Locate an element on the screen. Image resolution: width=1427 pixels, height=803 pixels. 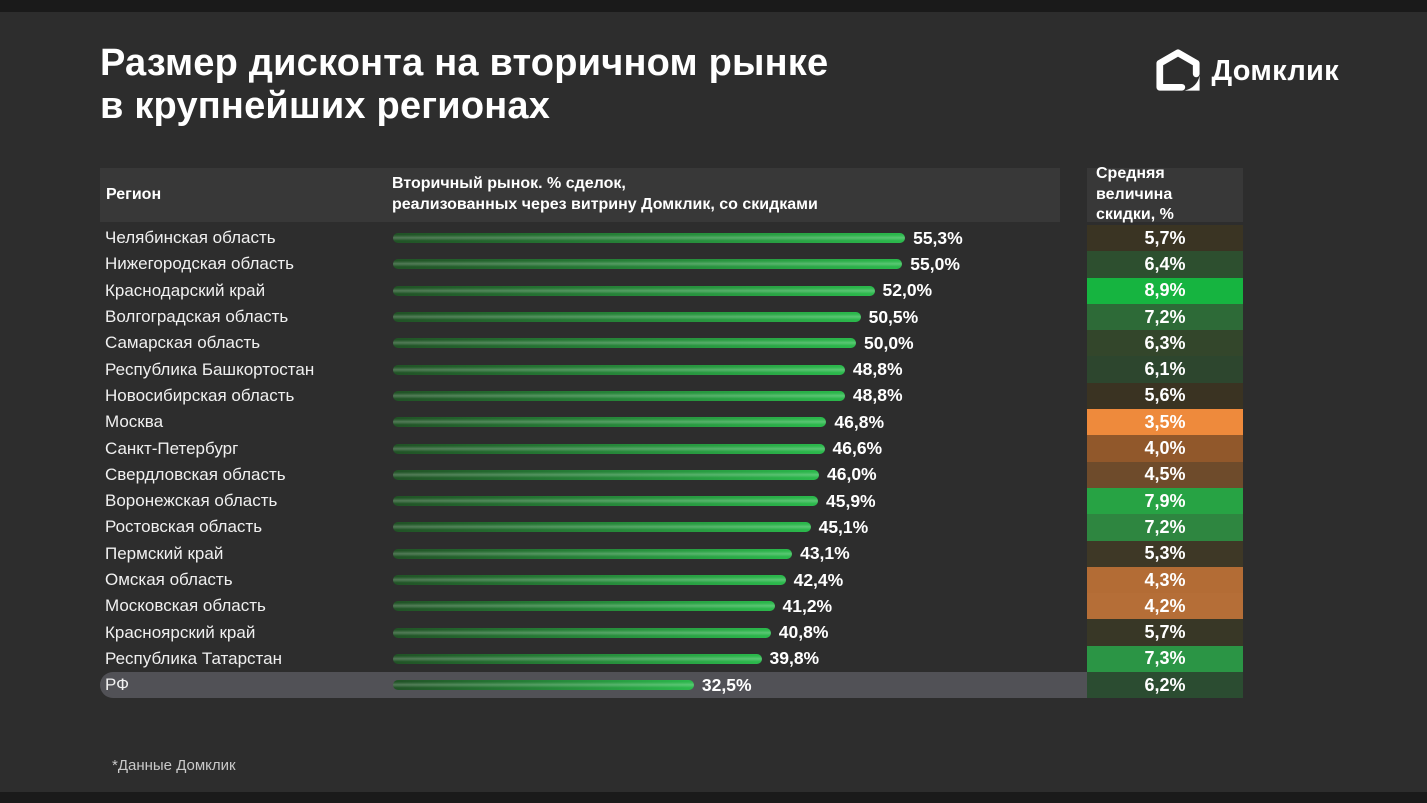
bar-cell: 46,6% is located at coordinates (740, 448).